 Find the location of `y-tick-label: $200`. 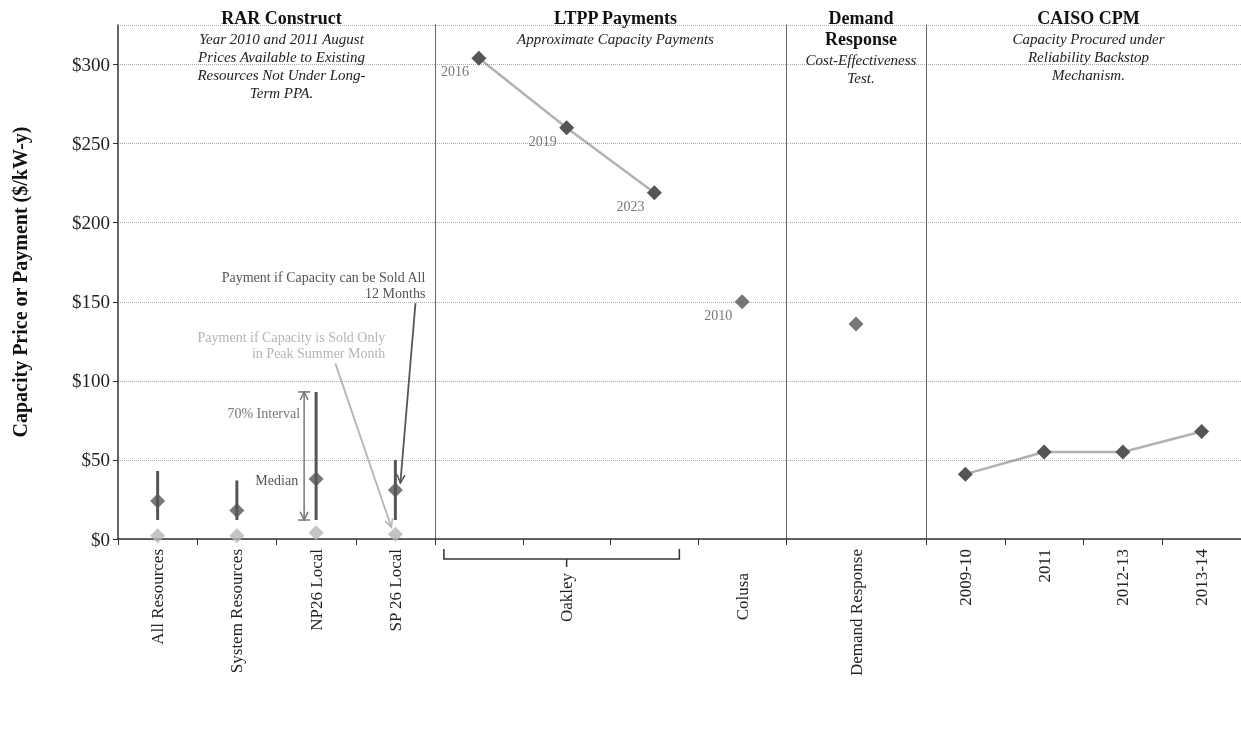

y-tick-label: $200 is located at coordinates (91, 223).